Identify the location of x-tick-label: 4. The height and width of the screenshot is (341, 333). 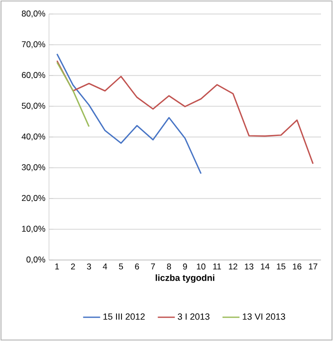
(105, 267).